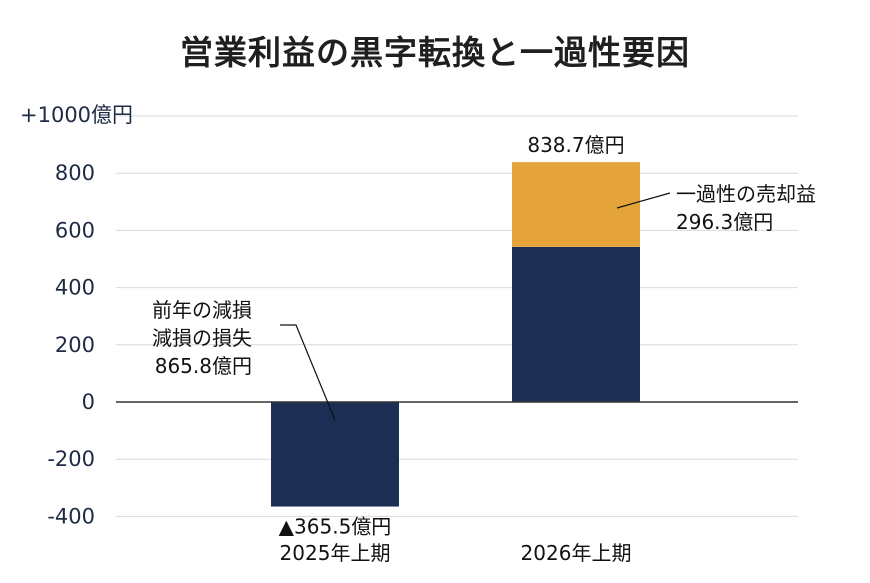  What do you see at coordinates (203, 366) in the screenshot?
I see `annotation-prior-impairment-value: 865.8億円` at bounding box center [203, 366].